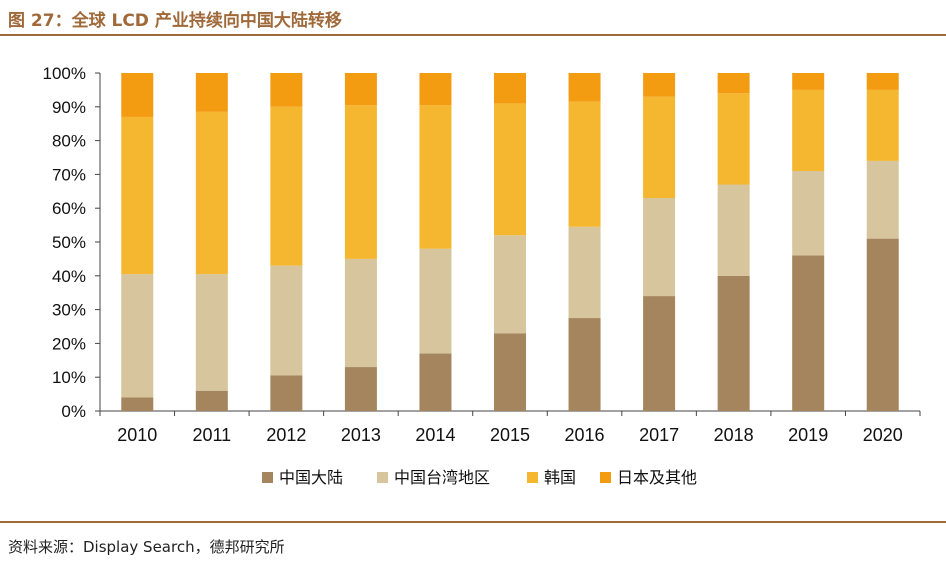 The height and width of the screenshot is (564, 946). What do you see at coordinates (69, 107) in the screenshot?
I see `y-tick-label: 90%` at bounding box center [69, 107].